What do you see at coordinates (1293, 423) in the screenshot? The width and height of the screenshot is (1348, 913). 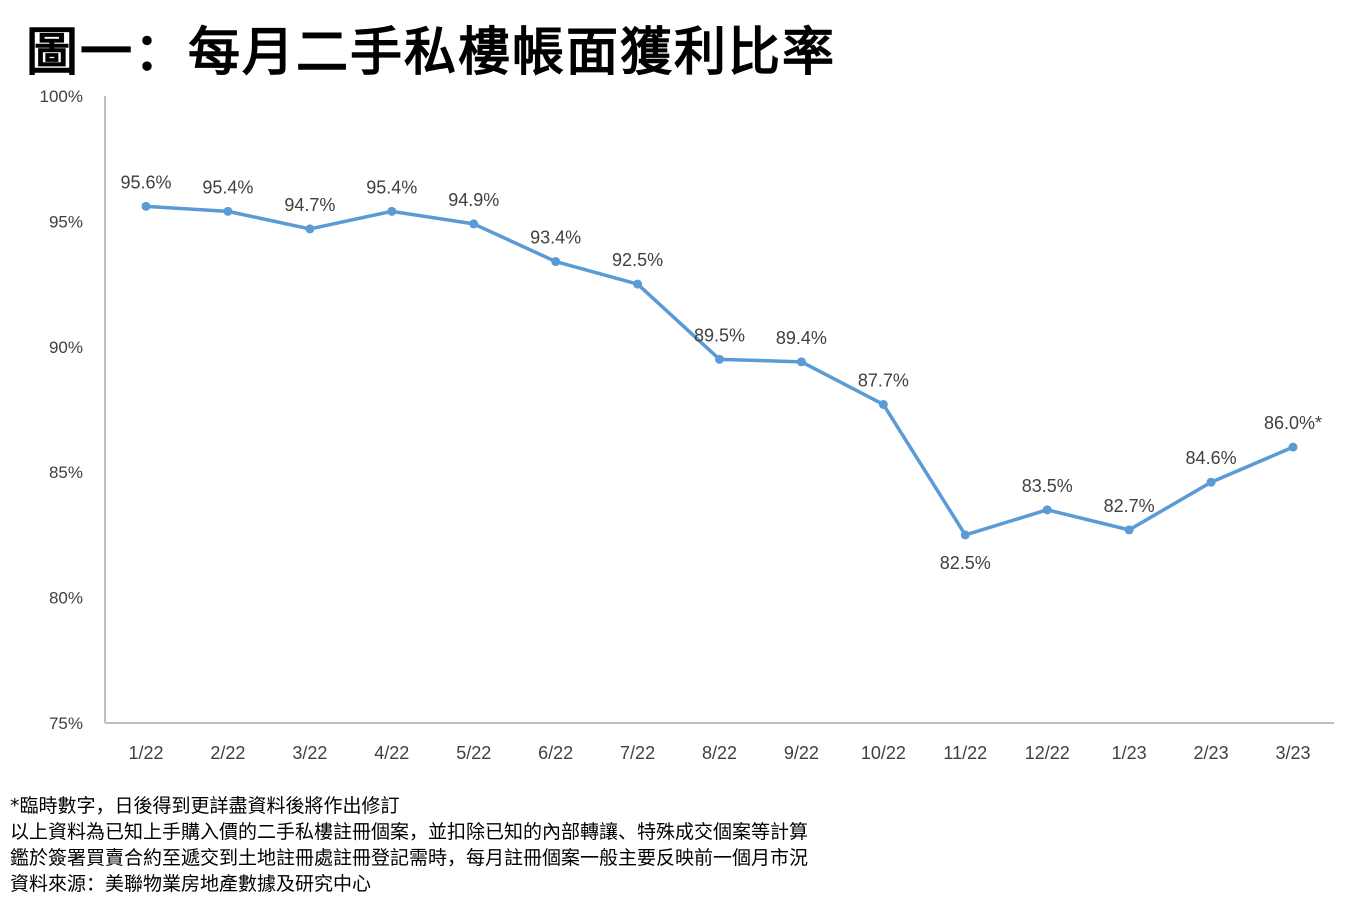 I see `data-label: 86.0%*` at bounding box center [1293, 423].